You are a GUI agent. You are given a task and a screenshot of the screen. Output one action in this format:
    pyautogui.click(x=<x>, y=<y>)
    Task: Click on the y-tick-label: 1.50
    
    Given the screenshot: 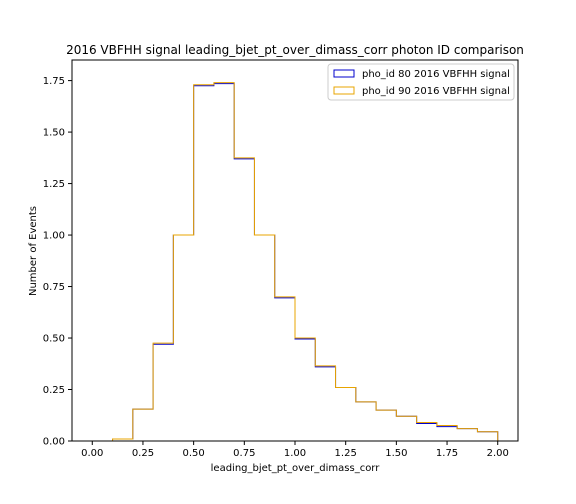 What is the action you would take?
    pyautogui.click(x=54, y=133)
    